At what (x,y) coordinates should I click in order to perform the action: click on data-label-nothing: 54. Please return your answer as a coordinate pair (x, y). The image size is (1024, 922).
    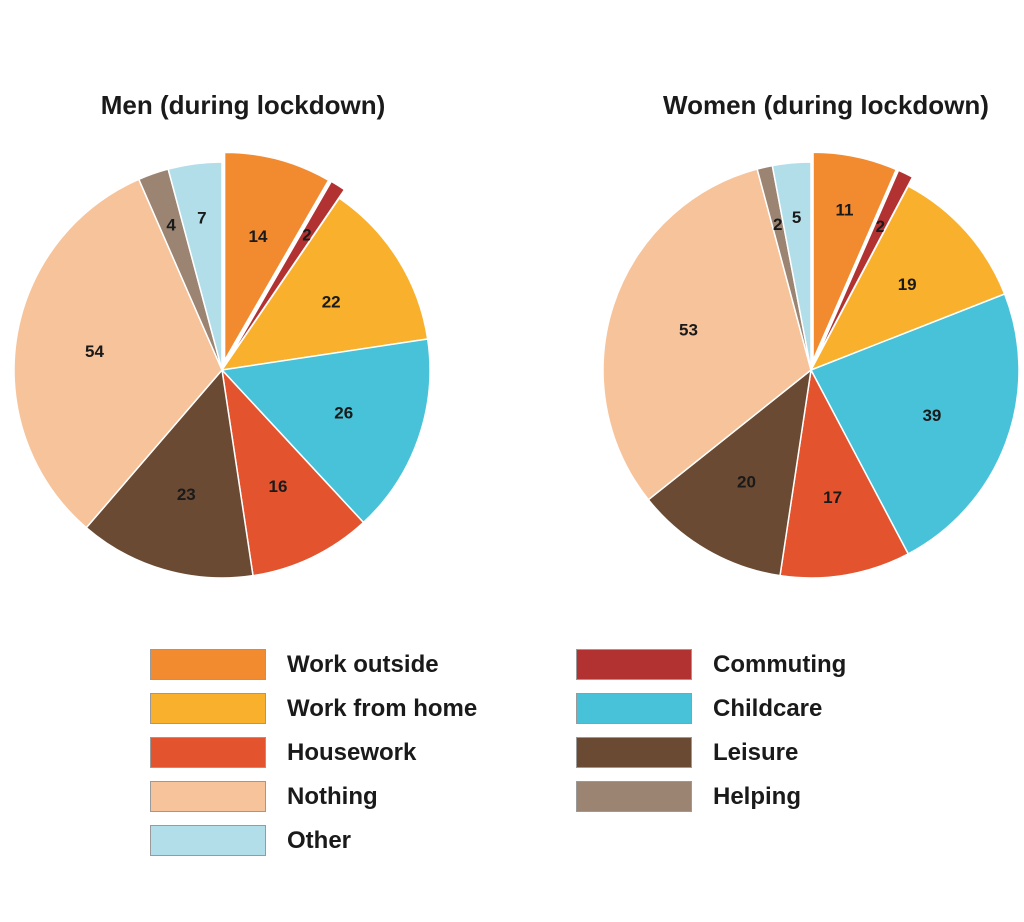
    Looking at the image, I should click on (94, 351).